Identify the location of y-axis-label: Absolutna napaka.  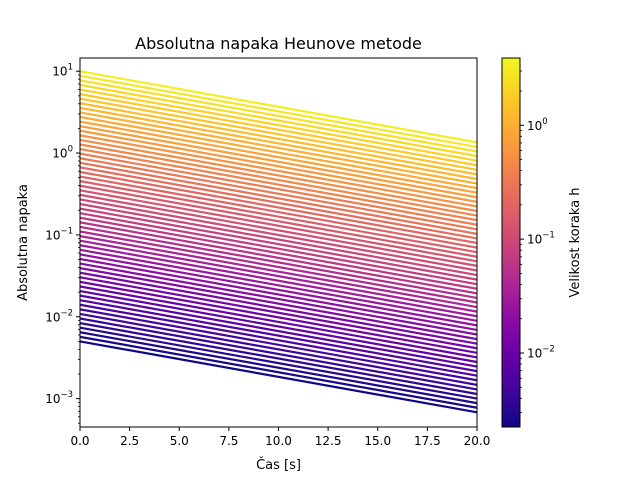
(23, 242).